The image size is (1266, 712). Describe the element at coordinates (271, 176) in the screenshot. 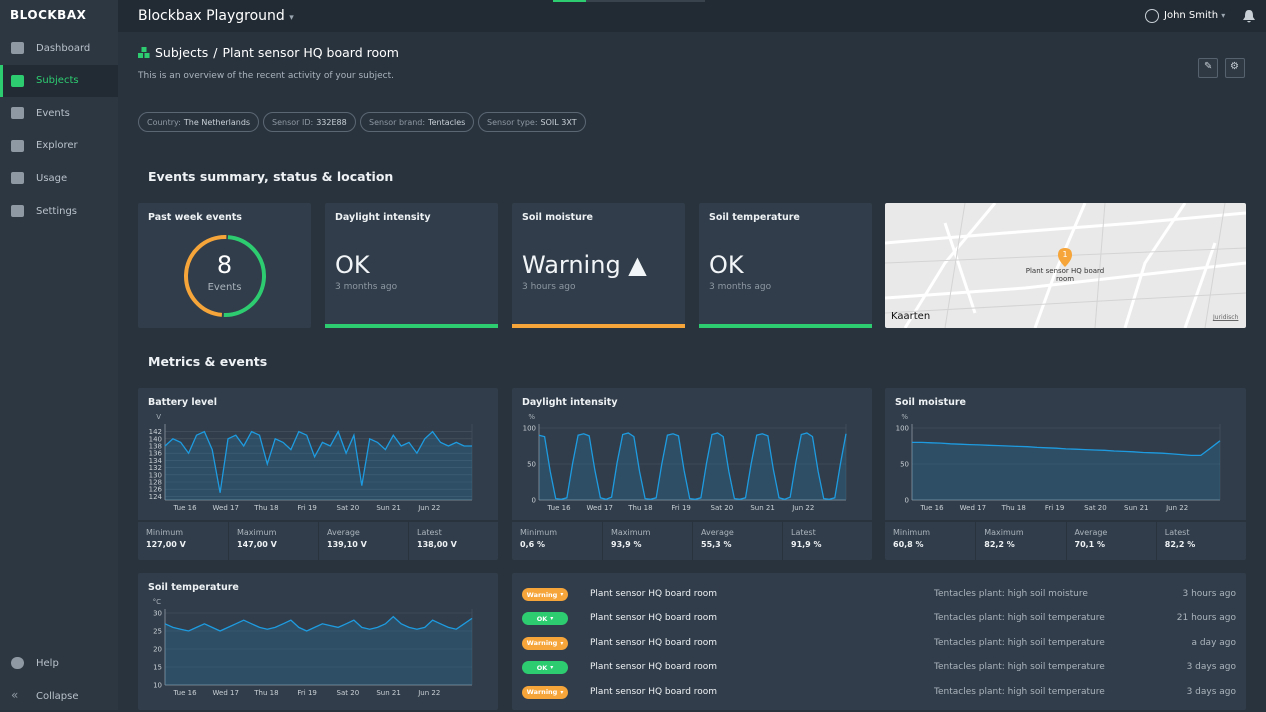

I see `section-title: Events summary, status & location` at that location.